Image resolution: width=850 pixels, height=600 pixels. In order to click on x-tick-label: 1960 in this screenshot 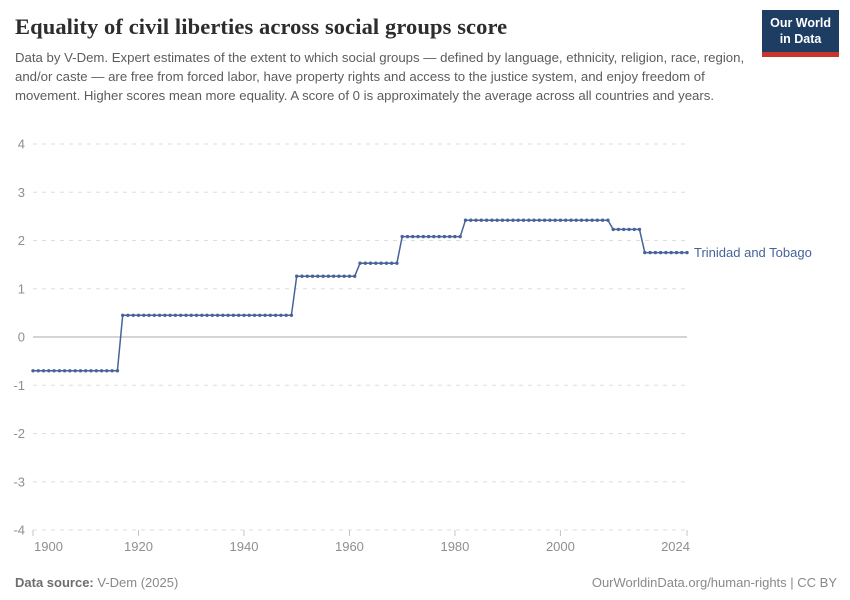, I will do `click(349, 546)`.